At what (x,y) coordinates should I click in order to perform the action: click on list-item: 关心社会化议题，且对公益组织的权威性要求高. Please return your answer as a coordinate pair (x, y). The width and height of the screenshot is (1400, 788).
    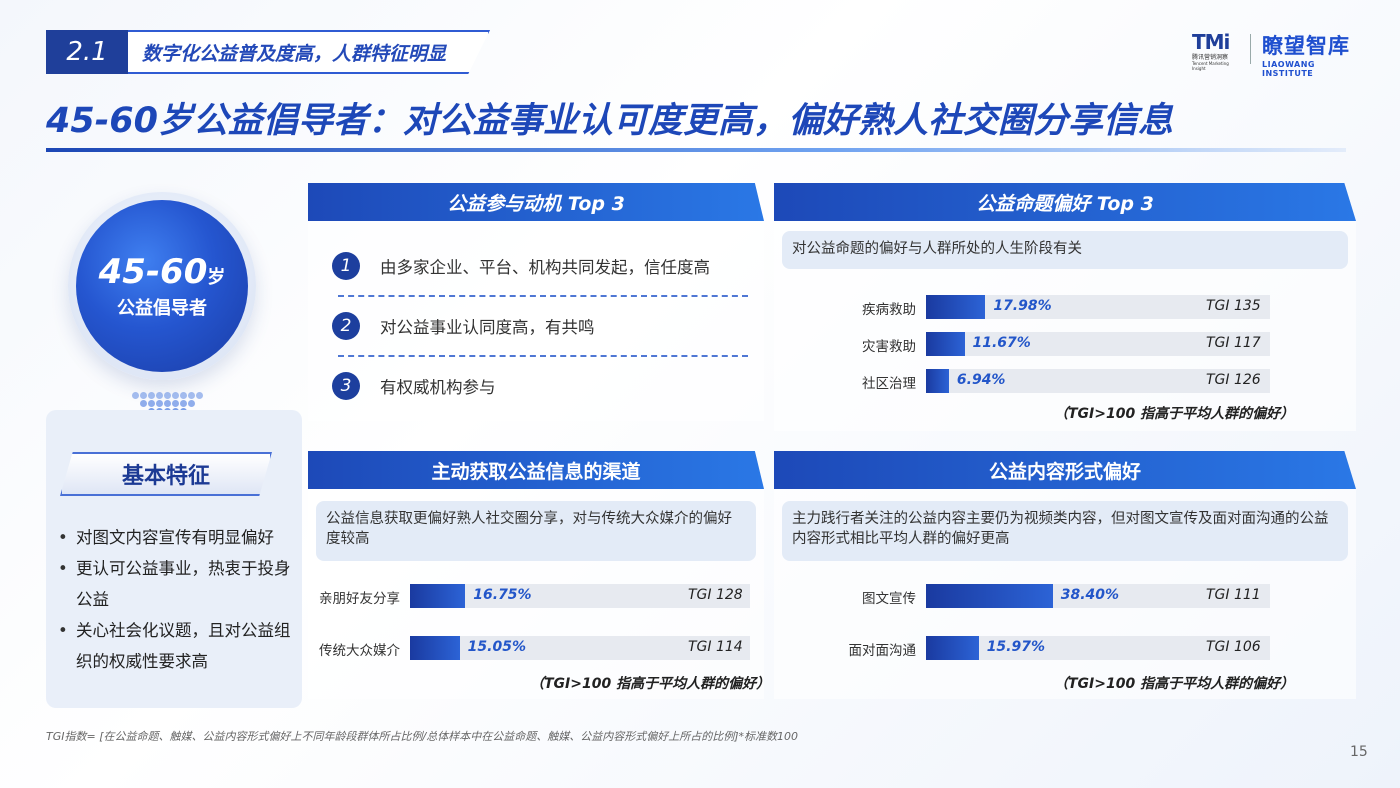
    Looking at the image, I should click on (176, 646).